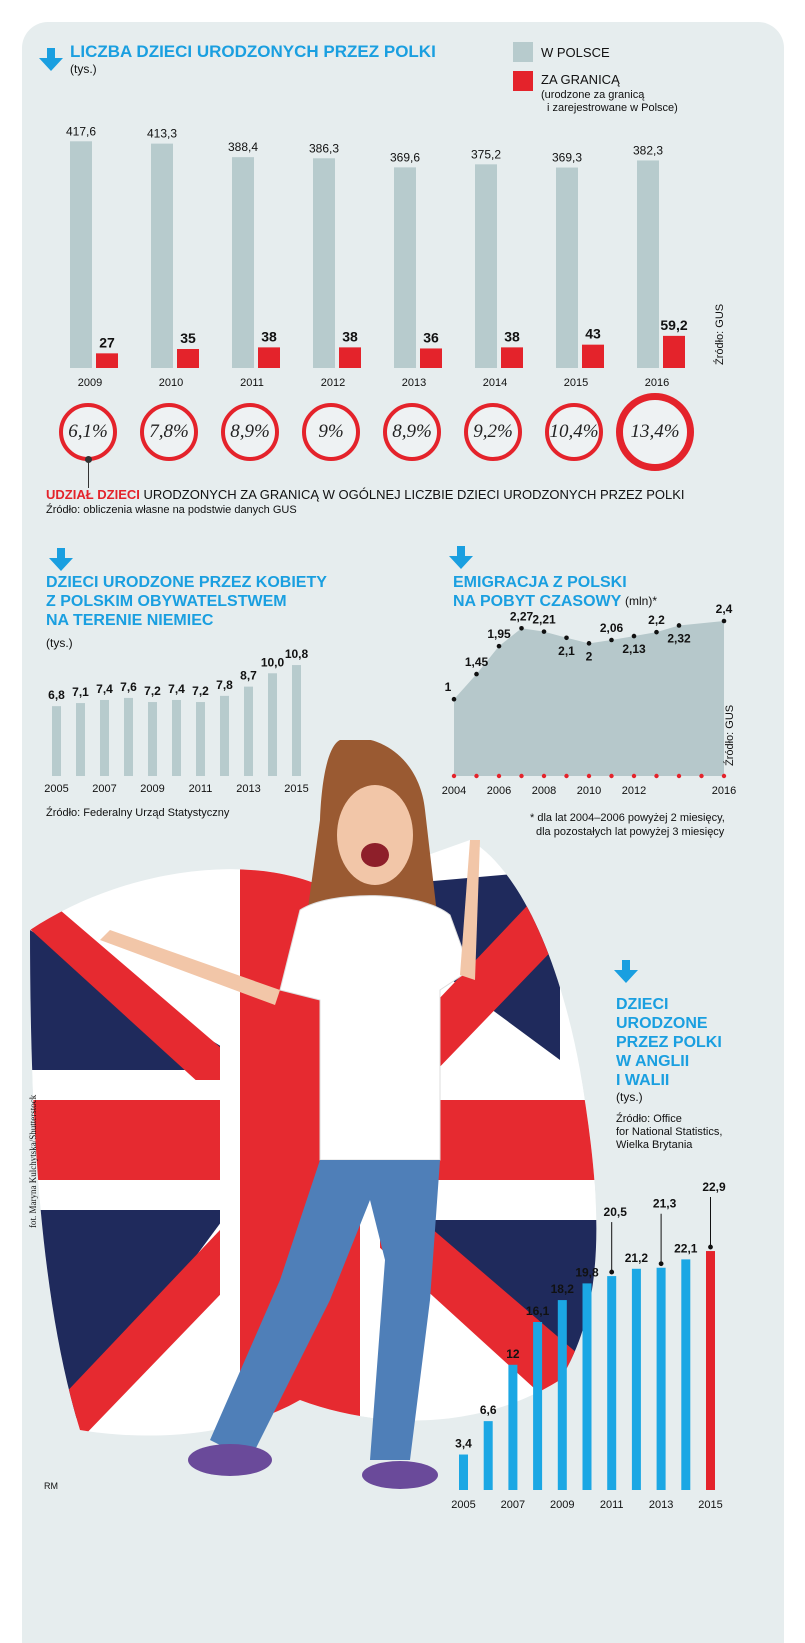  Describe the element at coordinates (499, 791) in the screenshot. I see `tick-emigration-2006: 2006` at that location.